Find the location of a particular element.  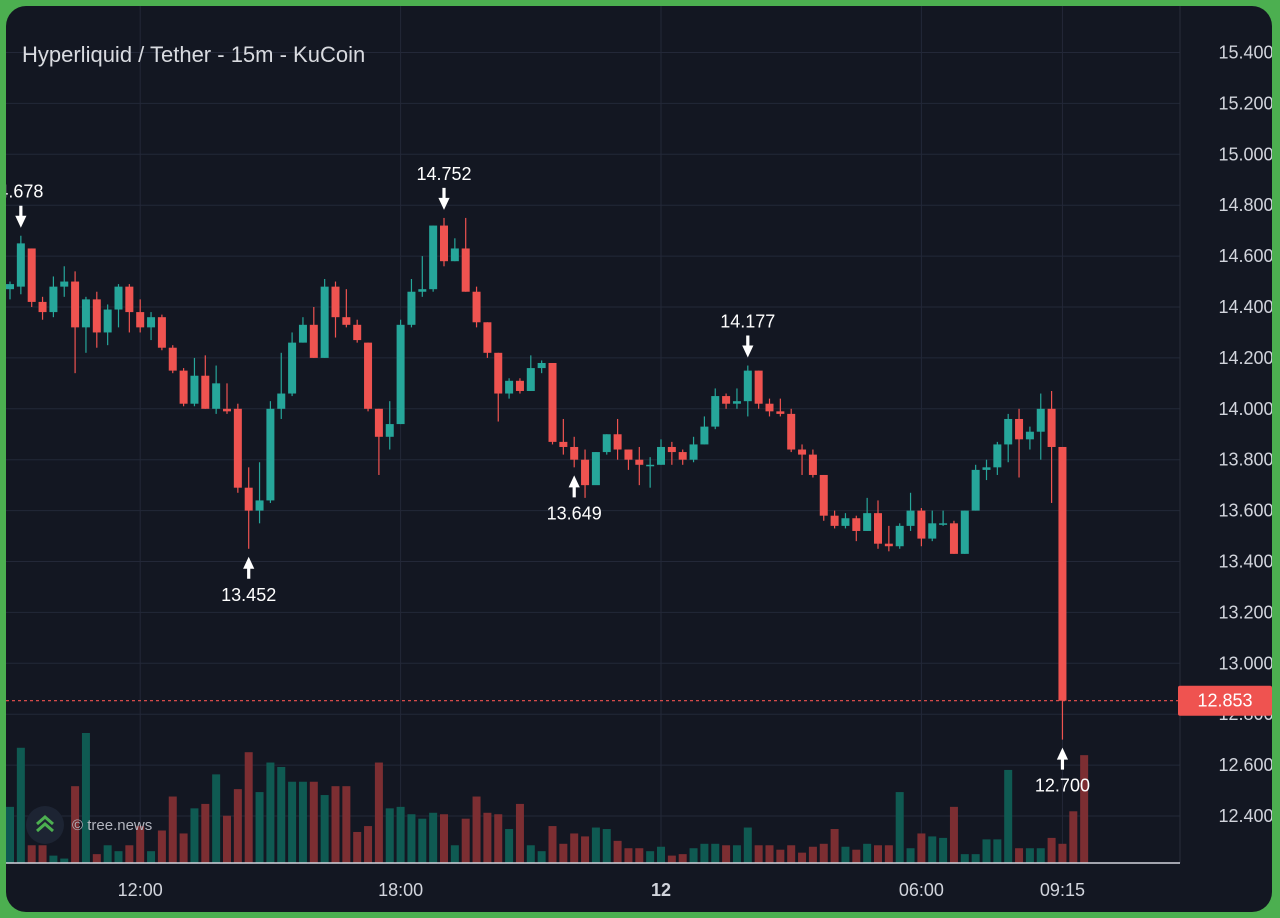

low-annotation-label: 13.649 is located at coordinates (574, 513).